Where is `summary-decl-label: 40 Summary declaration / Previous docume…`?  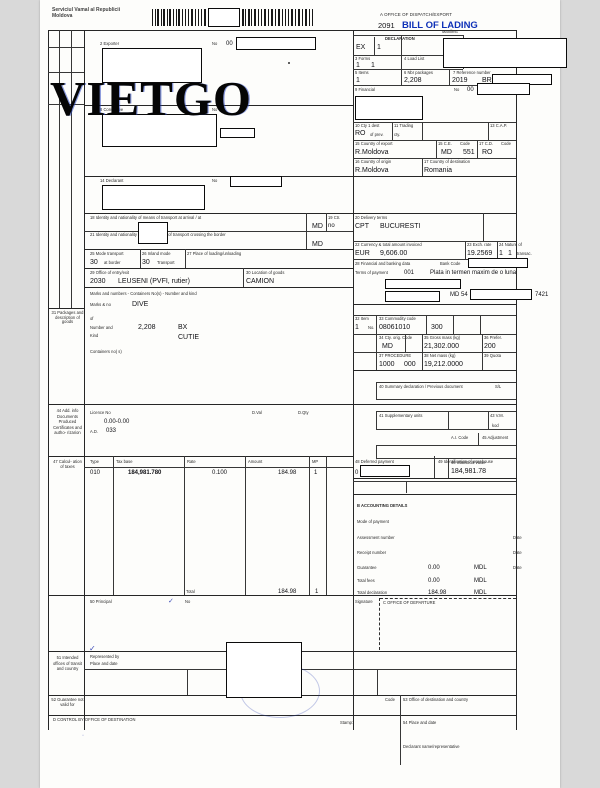
summary-decl-label: 40 Summary declaration / Previous docume… is located at coordinates (421, 386).